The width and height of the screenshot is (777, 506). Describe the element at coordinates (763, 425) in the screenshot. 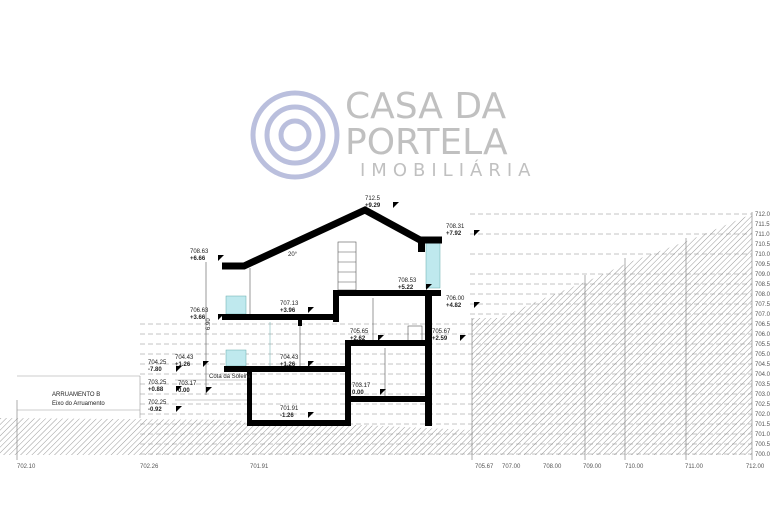

I see `elevation-tick-label: 701.5` at that location.